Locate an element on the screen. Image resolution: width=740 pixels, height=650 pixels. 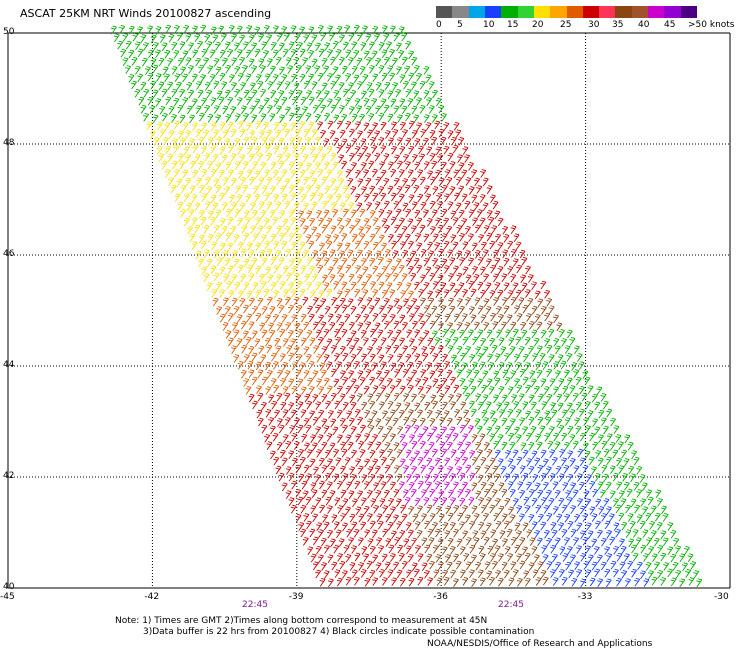
lon-label: -39 is located at coordinates (296, 597).